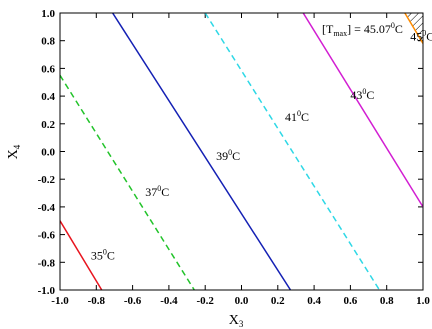  Describe the element at coordinates (47, 180) in the screenshot. I see `y-tick-label: -0.2` at that location.